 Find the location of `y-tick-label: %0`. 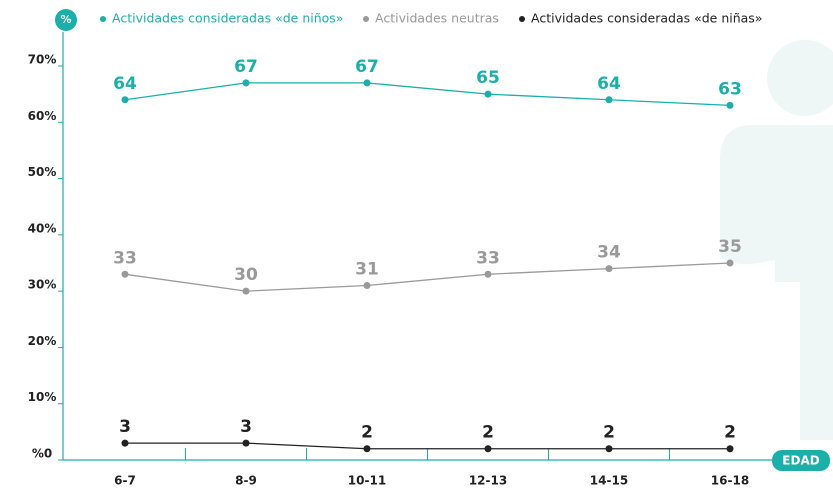

y-tick-label: %0 is located at coordinates (42, 454).